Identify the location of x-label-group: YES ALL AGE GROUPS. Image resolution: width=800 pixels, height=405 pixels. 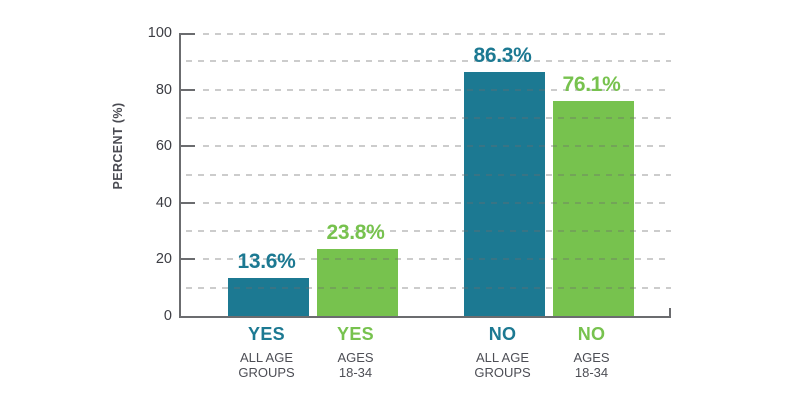
(267, 351).